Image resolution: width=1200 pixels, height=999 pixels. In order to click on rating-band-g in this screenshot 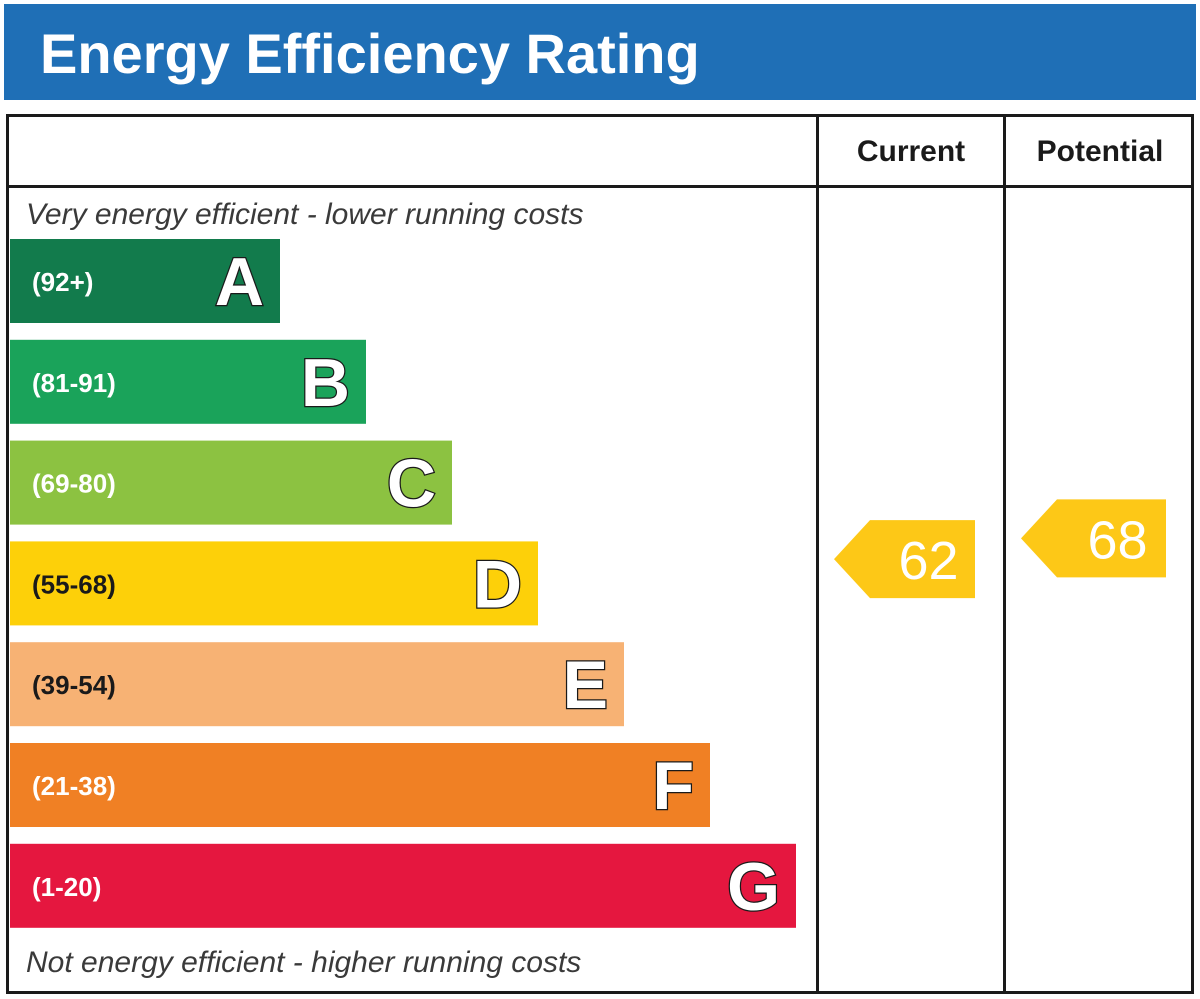, I will do `click(403, 885)`.